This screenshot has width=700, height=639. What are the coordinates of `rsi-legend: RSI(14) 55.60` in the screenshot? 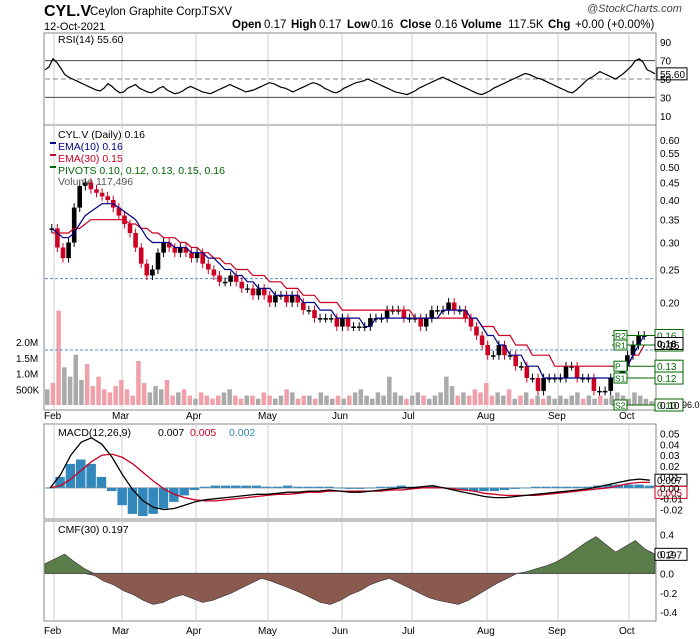 It's located at (91, 40).